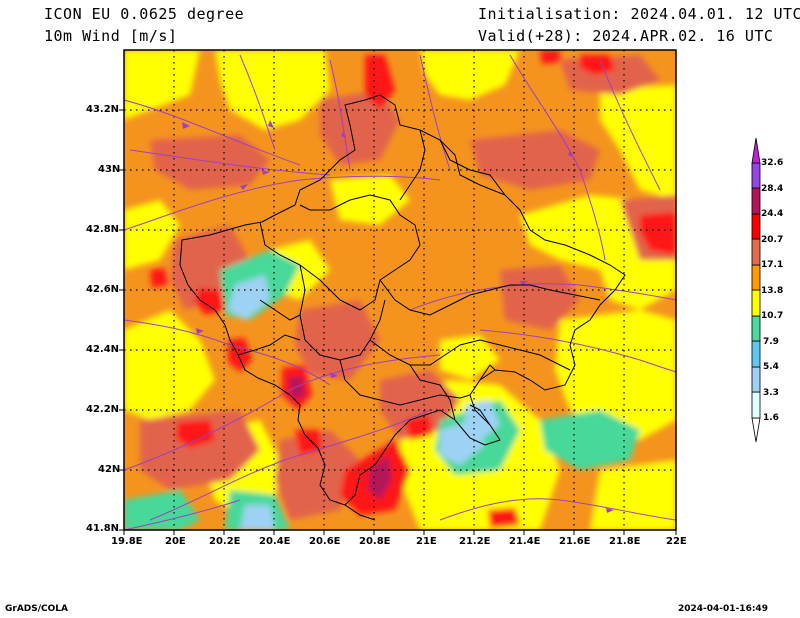 Image resolution: width=800 pixels, height=618 pixels. What do you see at coordinates (756, 150) in the screenshot?
I see `colorbar-max-arrow` at bounding box center [756, 150].